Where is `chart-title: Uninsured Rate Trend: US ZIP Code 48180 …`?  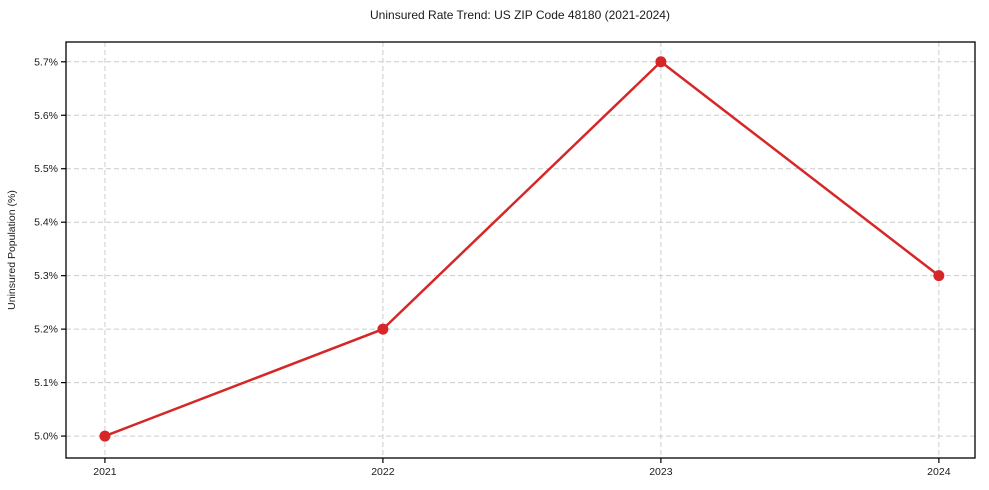 chart-title: Uninsured Rate Trend: US ZIP Code 48180 … is located at coordinates (520, 15).